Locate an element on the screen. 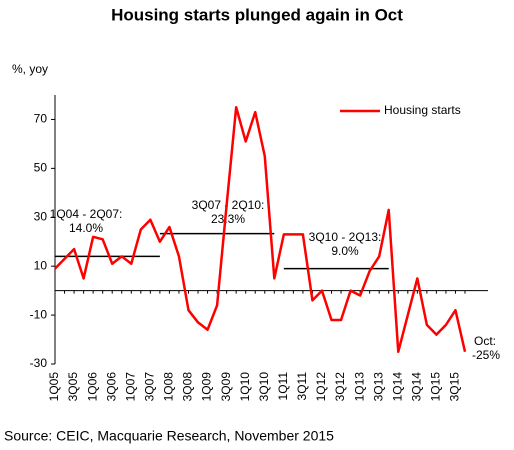 The image size is (514, 450). legend-label: Housing starts is located at coordinates (422, 110).